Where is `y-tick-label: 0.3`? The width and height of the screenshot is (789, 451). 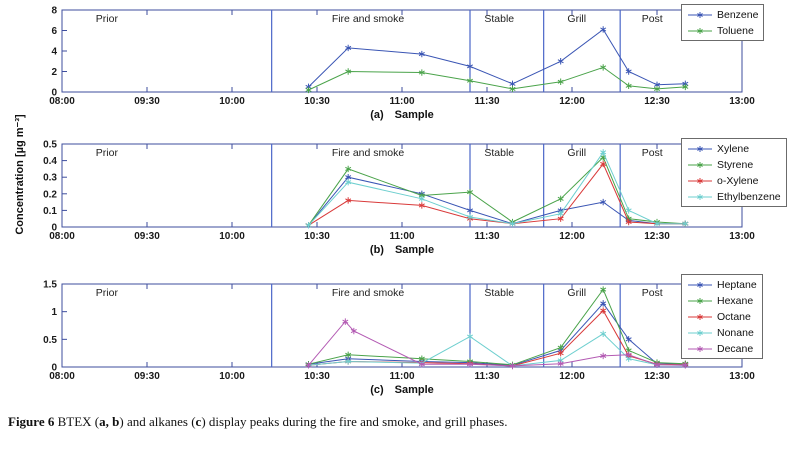 y-tick-label: 0.3 is located at coordinates (50, 178).